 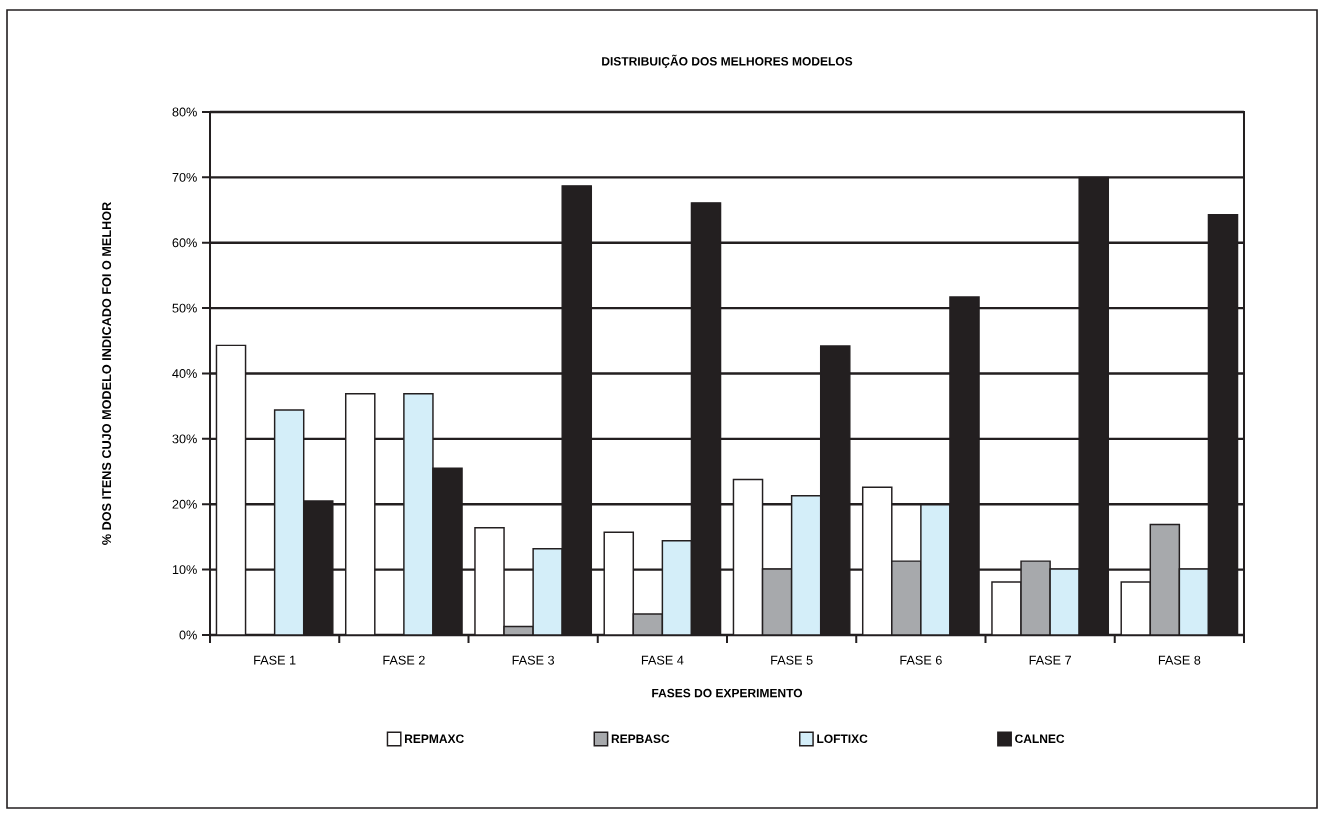 What do you see at coordinates (842, 738) in the screenshot?
I see `legend-label: LOFTIXC` at bounding box center [842, 738].